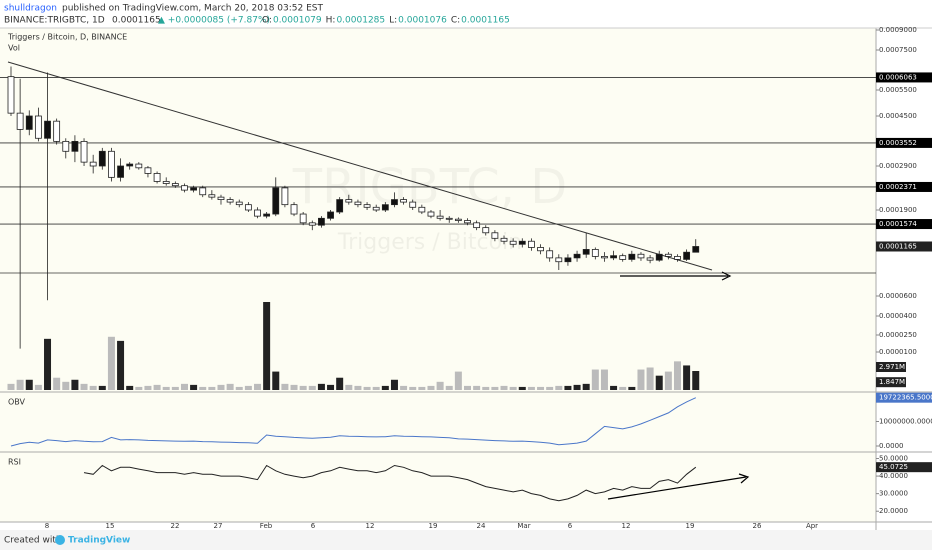  What do you see at coordinates (892, 382) in the screenshot?
I see `volume-box-label: 1.847M` at bounding box center [892, 382].